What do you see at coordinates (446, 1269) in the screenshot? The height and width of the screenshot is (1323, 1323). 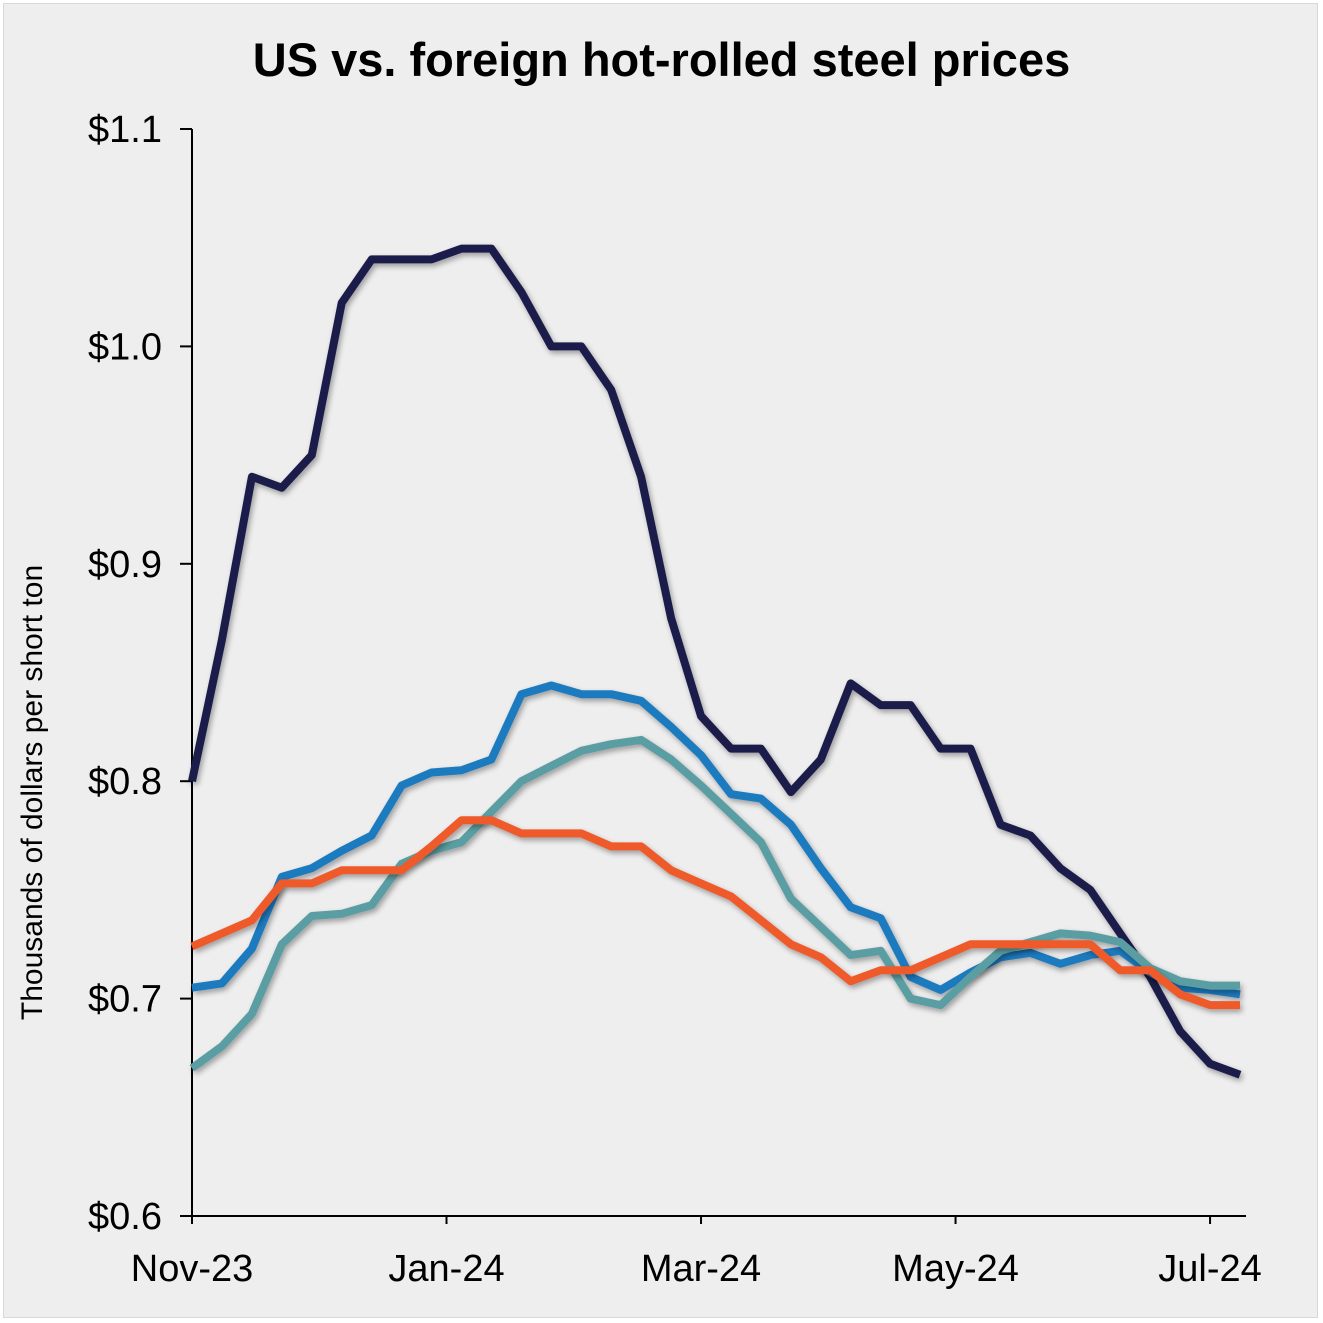 I see `x-tick-label: Jan-24` at bounding box center [446, 1269].